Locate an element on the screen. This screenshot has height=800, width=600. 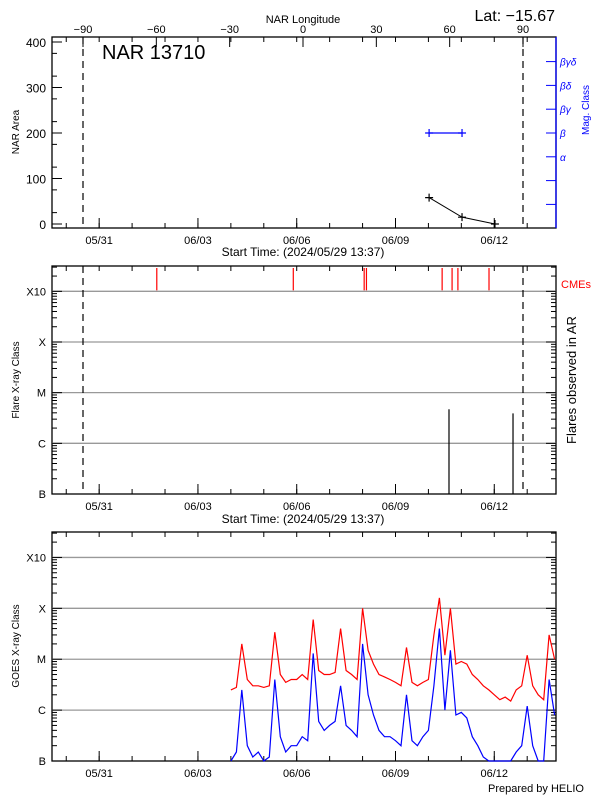
mag-class-axis-title: Mag. Class is located at coordinates (586, 110).